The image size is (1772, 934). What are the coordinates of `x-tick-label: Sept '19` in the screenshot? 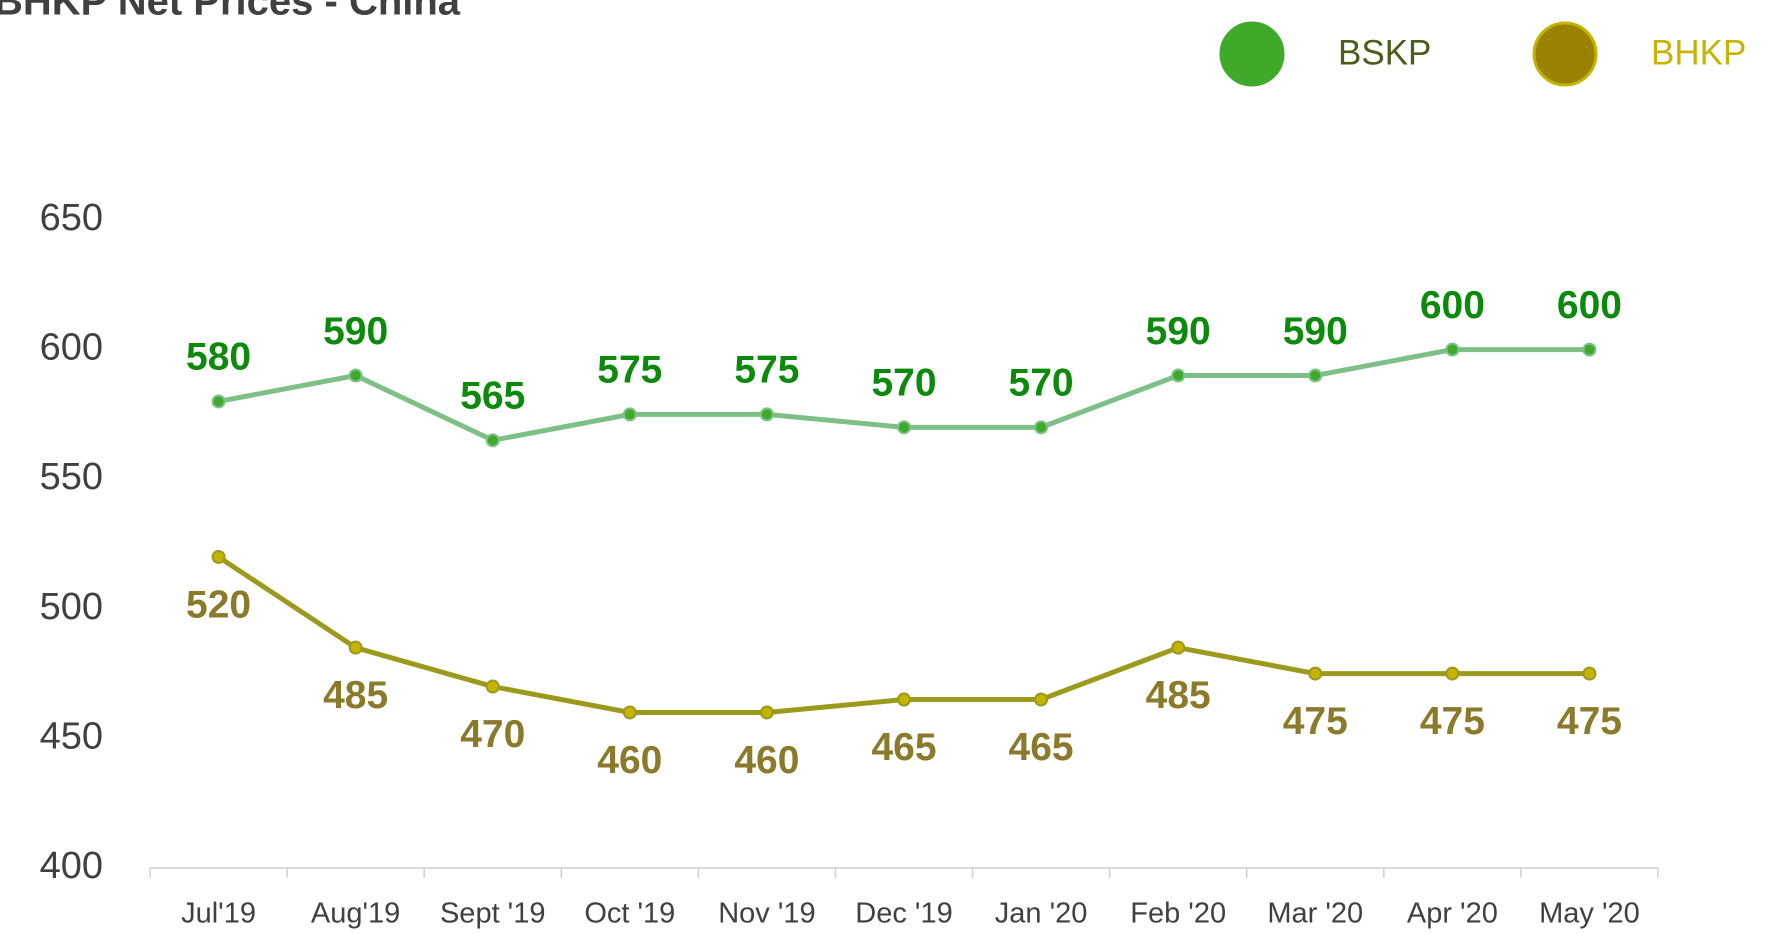 It's located at (493, 914).